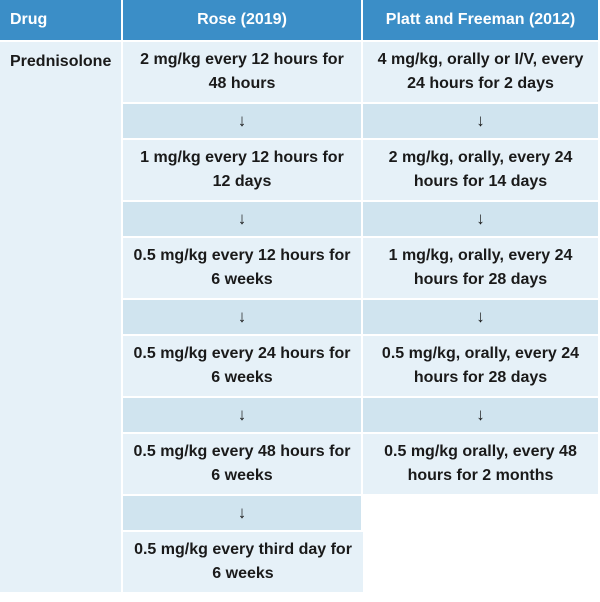 The width and height of the screenshot is (600, 602). Describe the element at coordinates (480, 21) in the screenshot. I see `header-platt: Platt and Freeman (2012)` at that location.